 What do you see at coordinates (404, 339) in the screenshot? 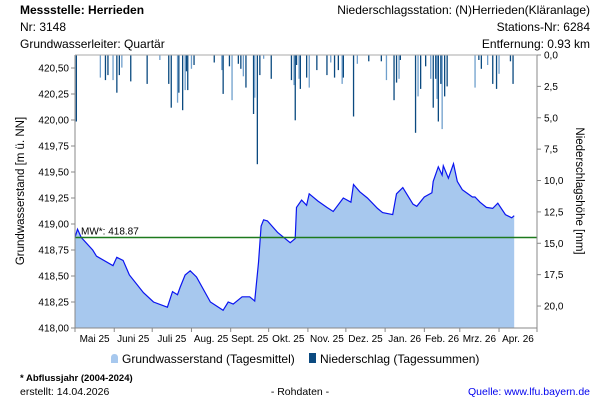
I see `x-tick-label: Jan. 26` at bounding box center [404, 339].